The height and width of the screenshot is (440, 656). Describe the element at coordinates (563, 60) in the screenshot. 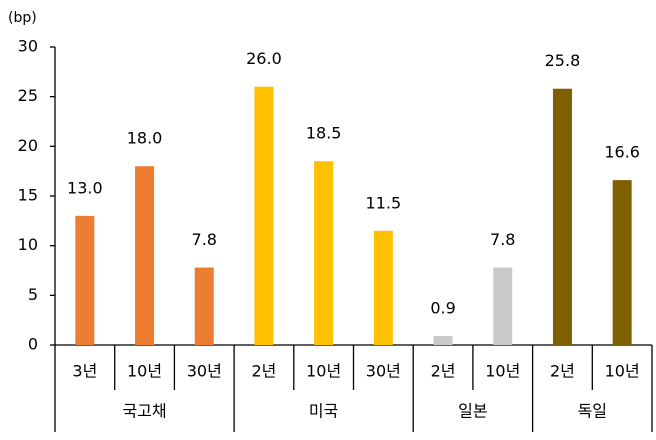

I see `value-label: 25.8` at that location.